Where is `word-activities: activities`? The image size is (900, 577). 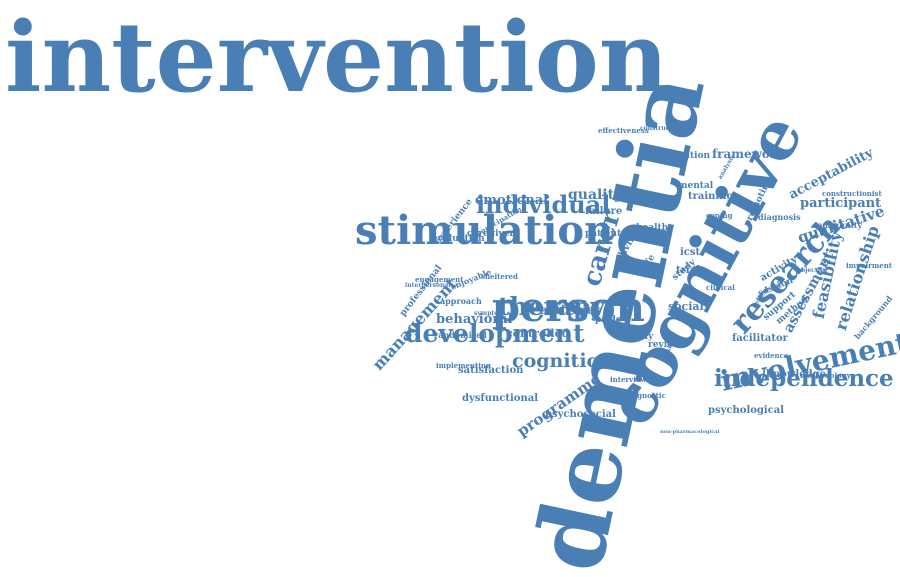 word-activities: activities is located at coordinates (571, 309).